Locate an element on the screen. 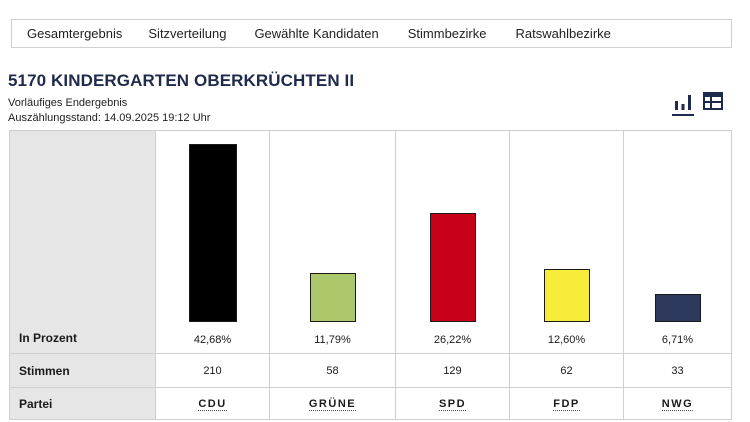 The height and width of the screenshot is (422, 750). party-row: Partei CDU GRÜNE SPD FDP NWG is located at coordinates (370, 403).